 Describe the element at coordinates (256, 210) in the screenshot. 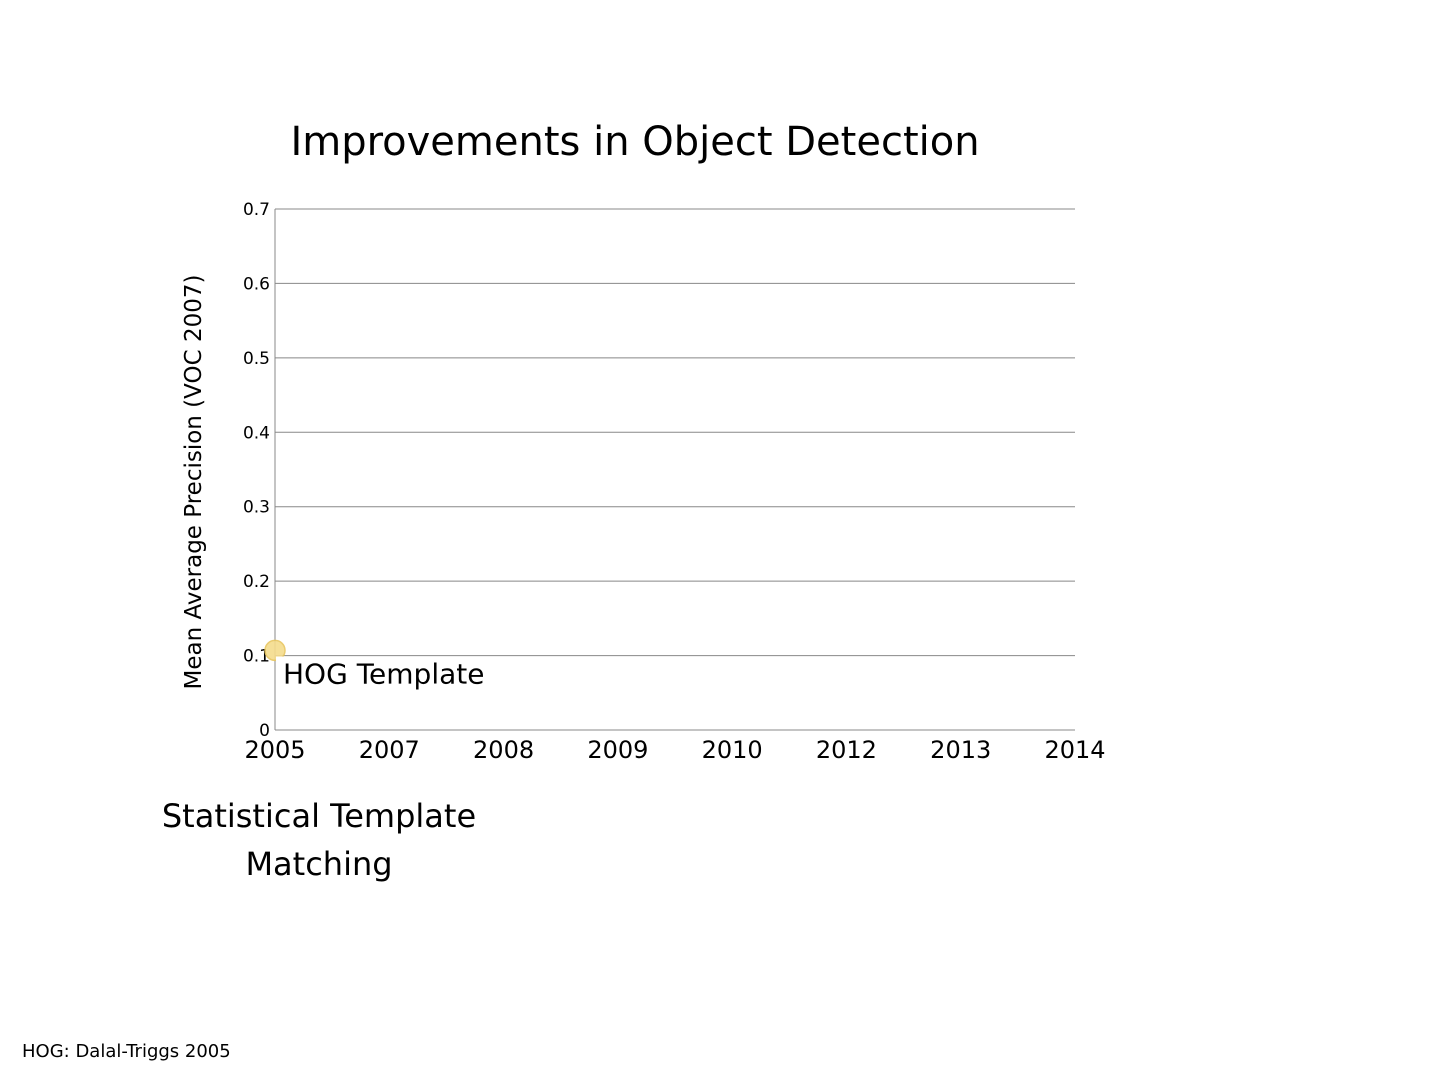

I see `y-tick-label: 0.7` at that location.